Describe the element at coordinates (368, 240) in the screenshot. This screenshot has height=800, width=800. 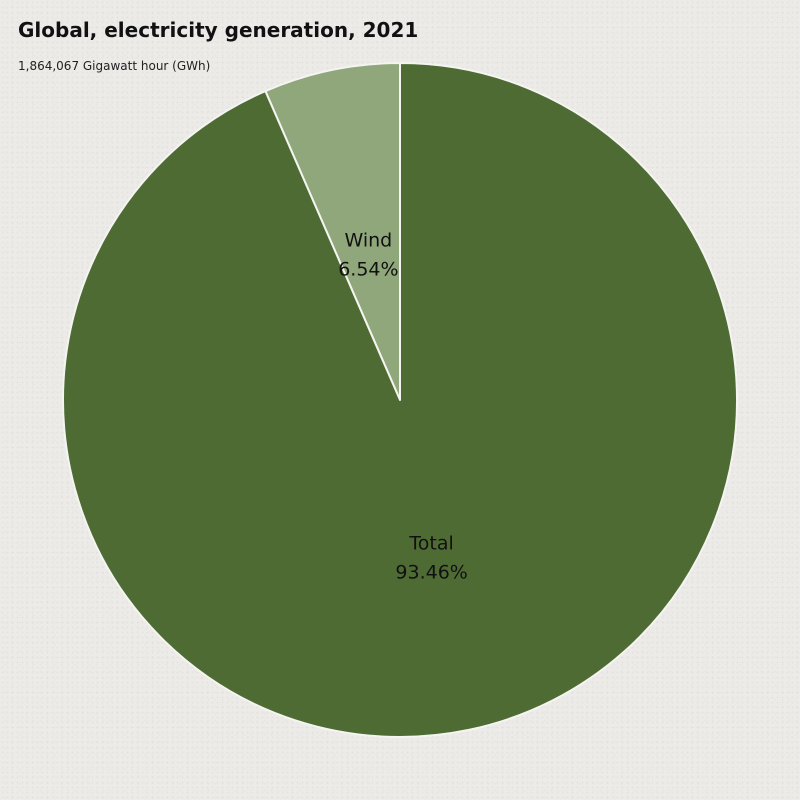
I see `slice-label-wind: Wind` at that location.